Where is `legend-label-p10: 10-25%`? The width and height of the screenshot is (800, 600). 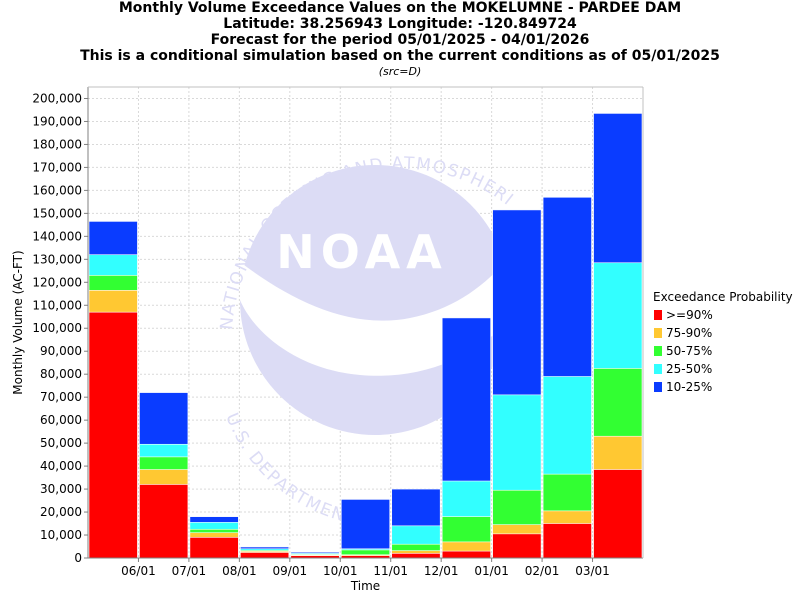 legend-label-p10: 10-25% is located at coordinates (689, 387).